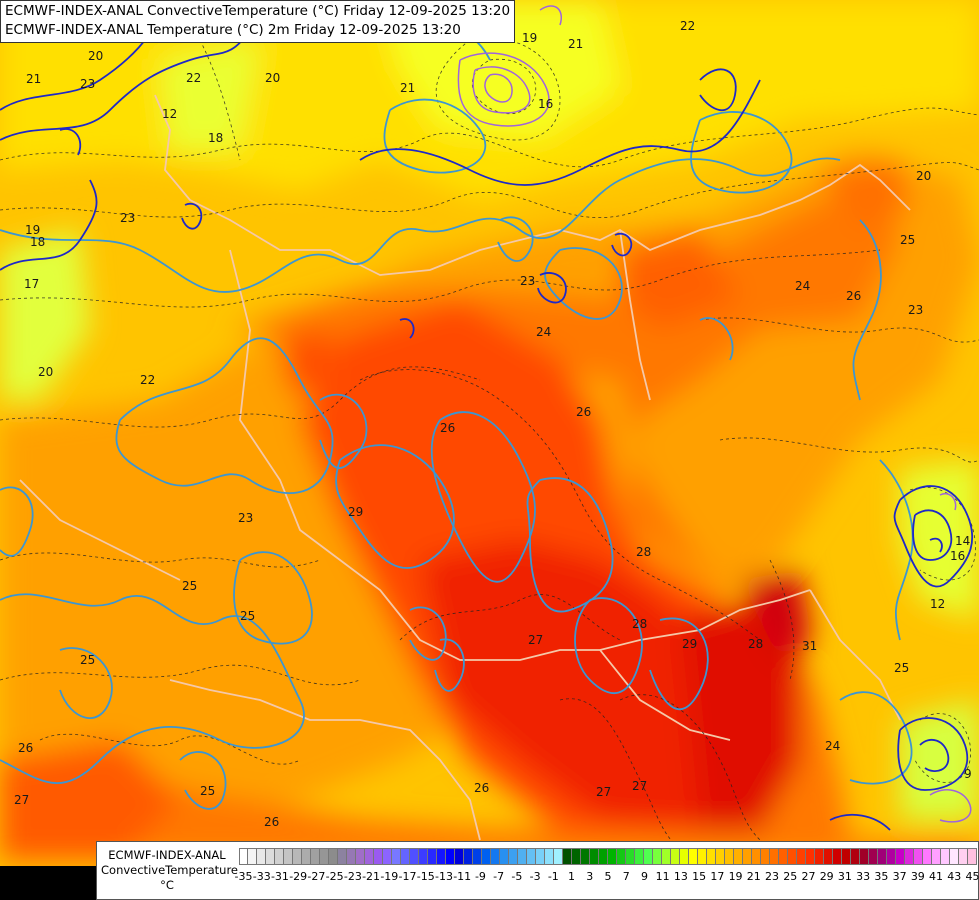 This screenshot has height=900, width=979. Describe the element at coordinates (167, 855) in the screenshot. I see `legend-source: ECMWF-INDEX-ANAL` at that location.